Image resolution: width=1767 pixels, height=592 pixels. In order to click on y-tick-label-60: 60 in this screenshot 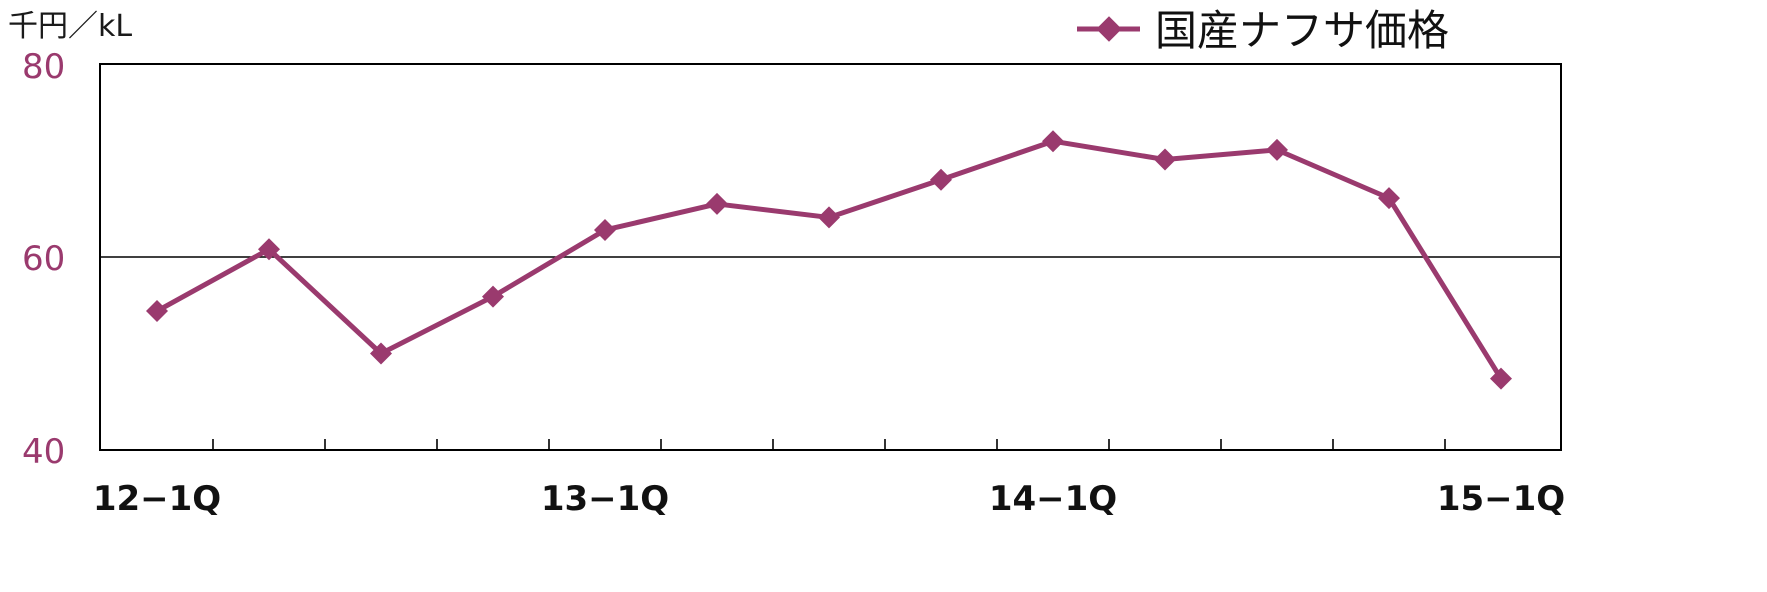, I will do `click(43, 259)`.